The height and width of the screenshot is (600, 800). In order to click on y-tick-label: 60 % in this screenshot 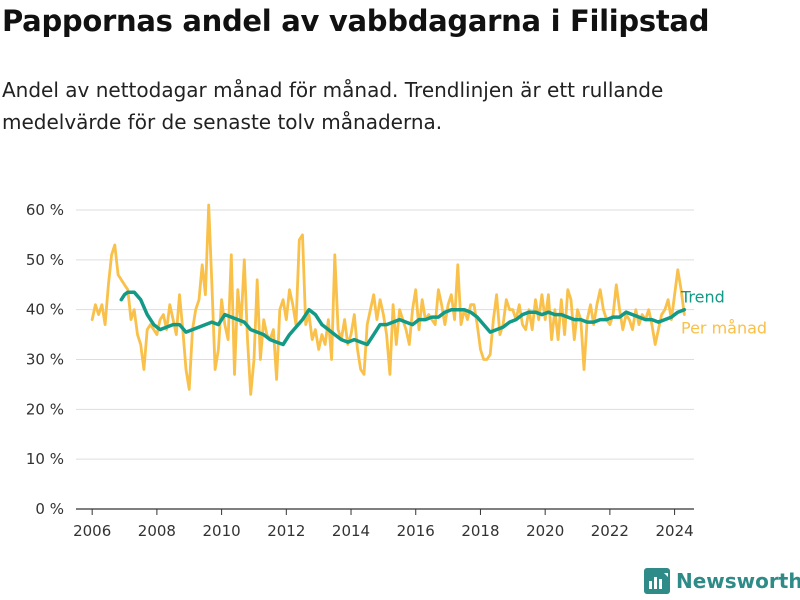, I will do `click(45, 210)`.